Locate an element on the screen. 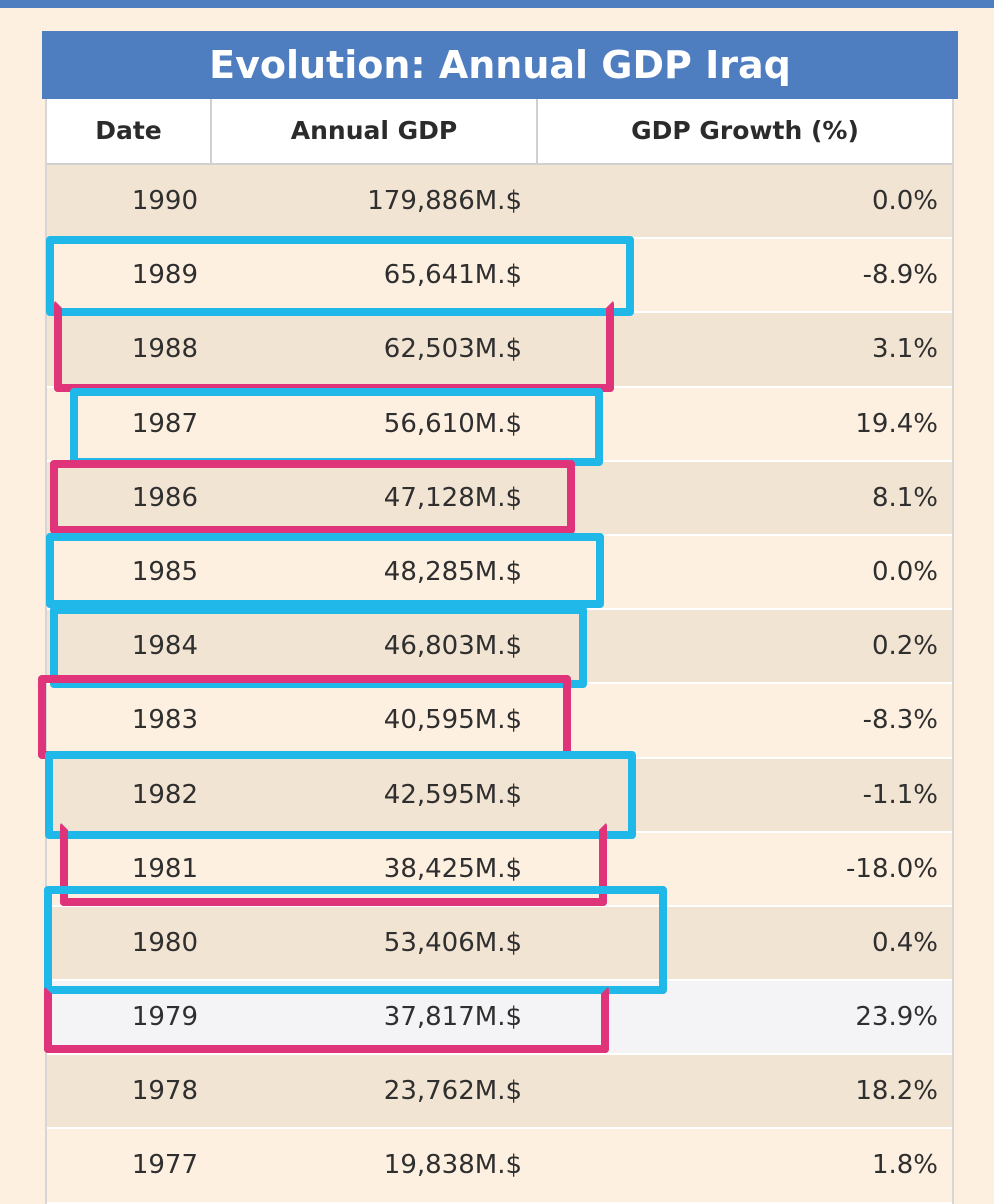 Image resolution: width=994 pixels, height=1204 pixels. cell-annual-gdp: 23,762M.$ is located at coordinates (452, 1091).